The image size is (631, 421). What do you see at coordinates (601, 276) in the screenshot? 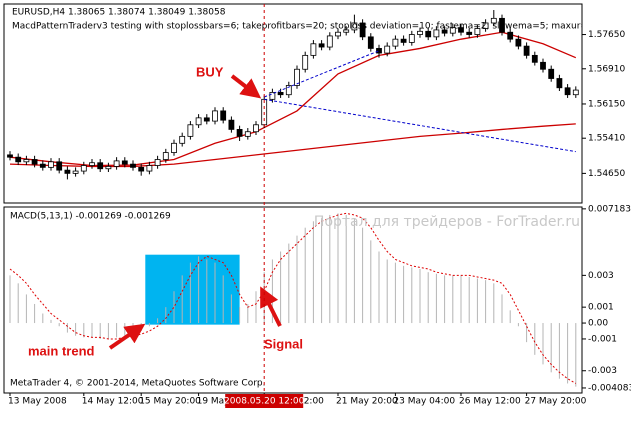
I see `y-tick-label: 0.003` at bounding box center [601, 276].